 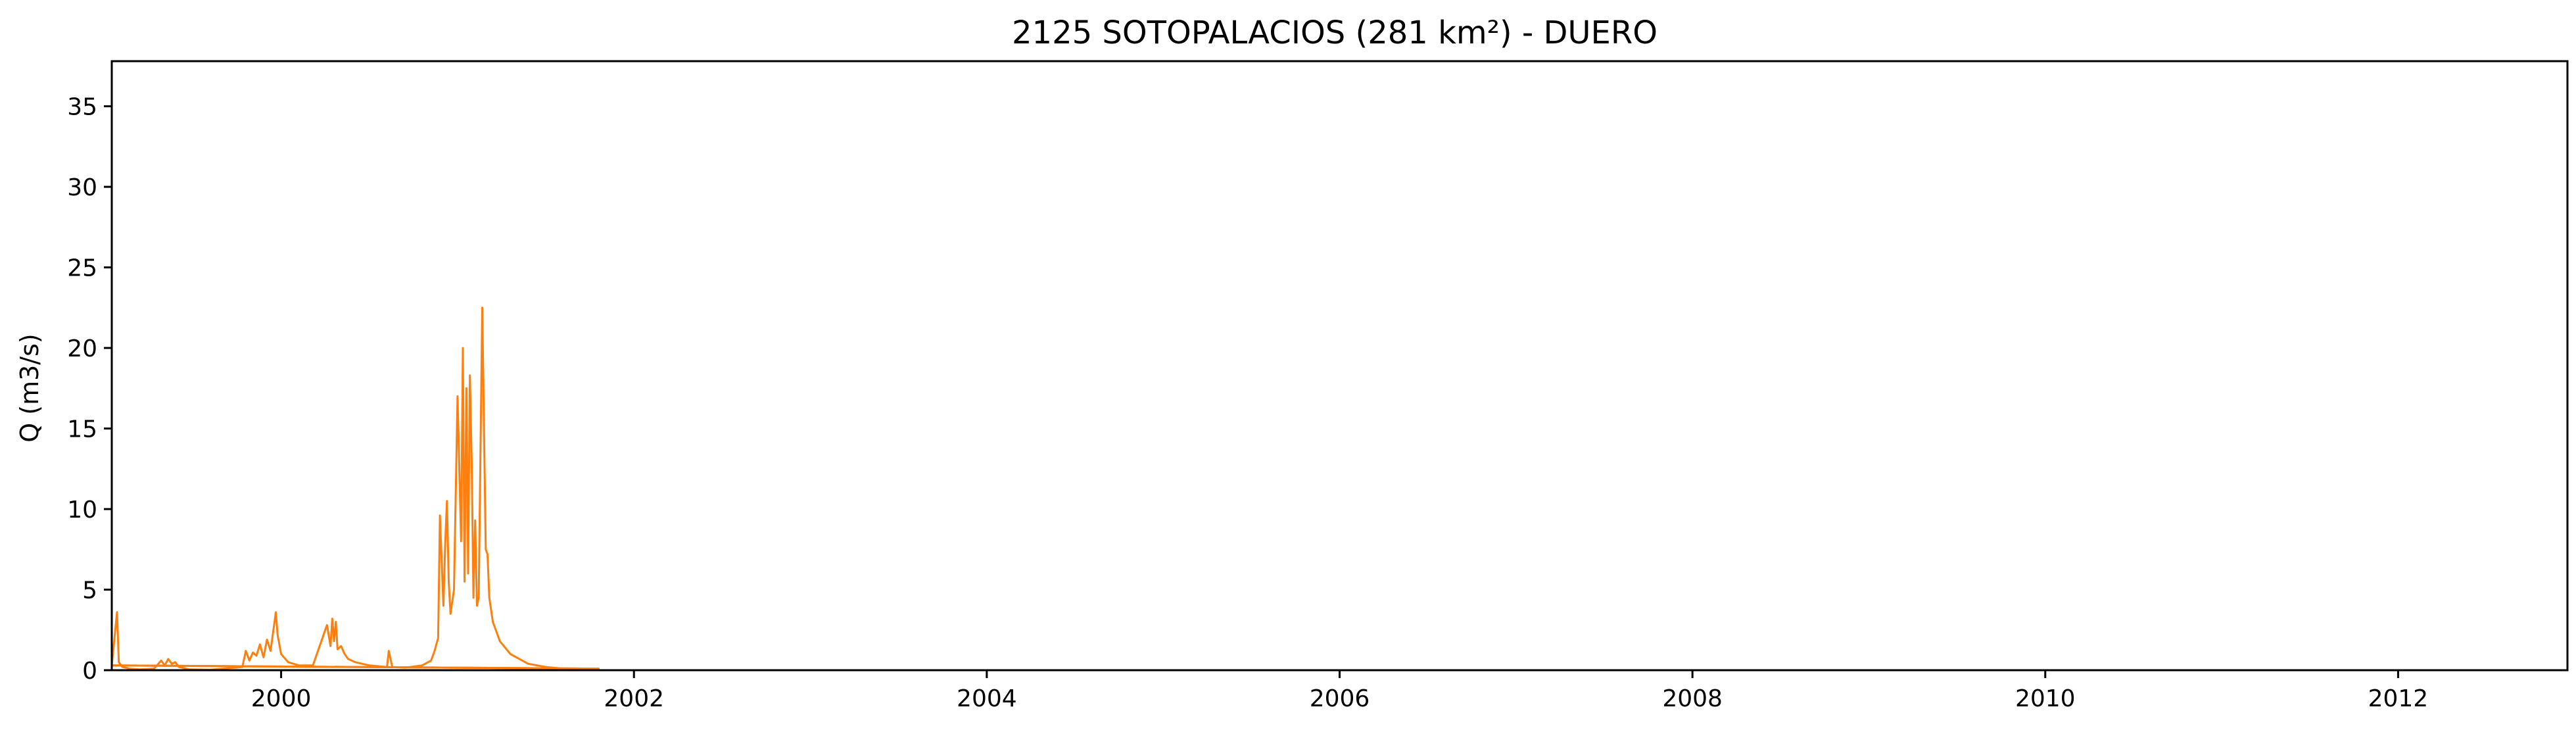 I want to click on y-tick-label: 10, so click(x=82, y=510).